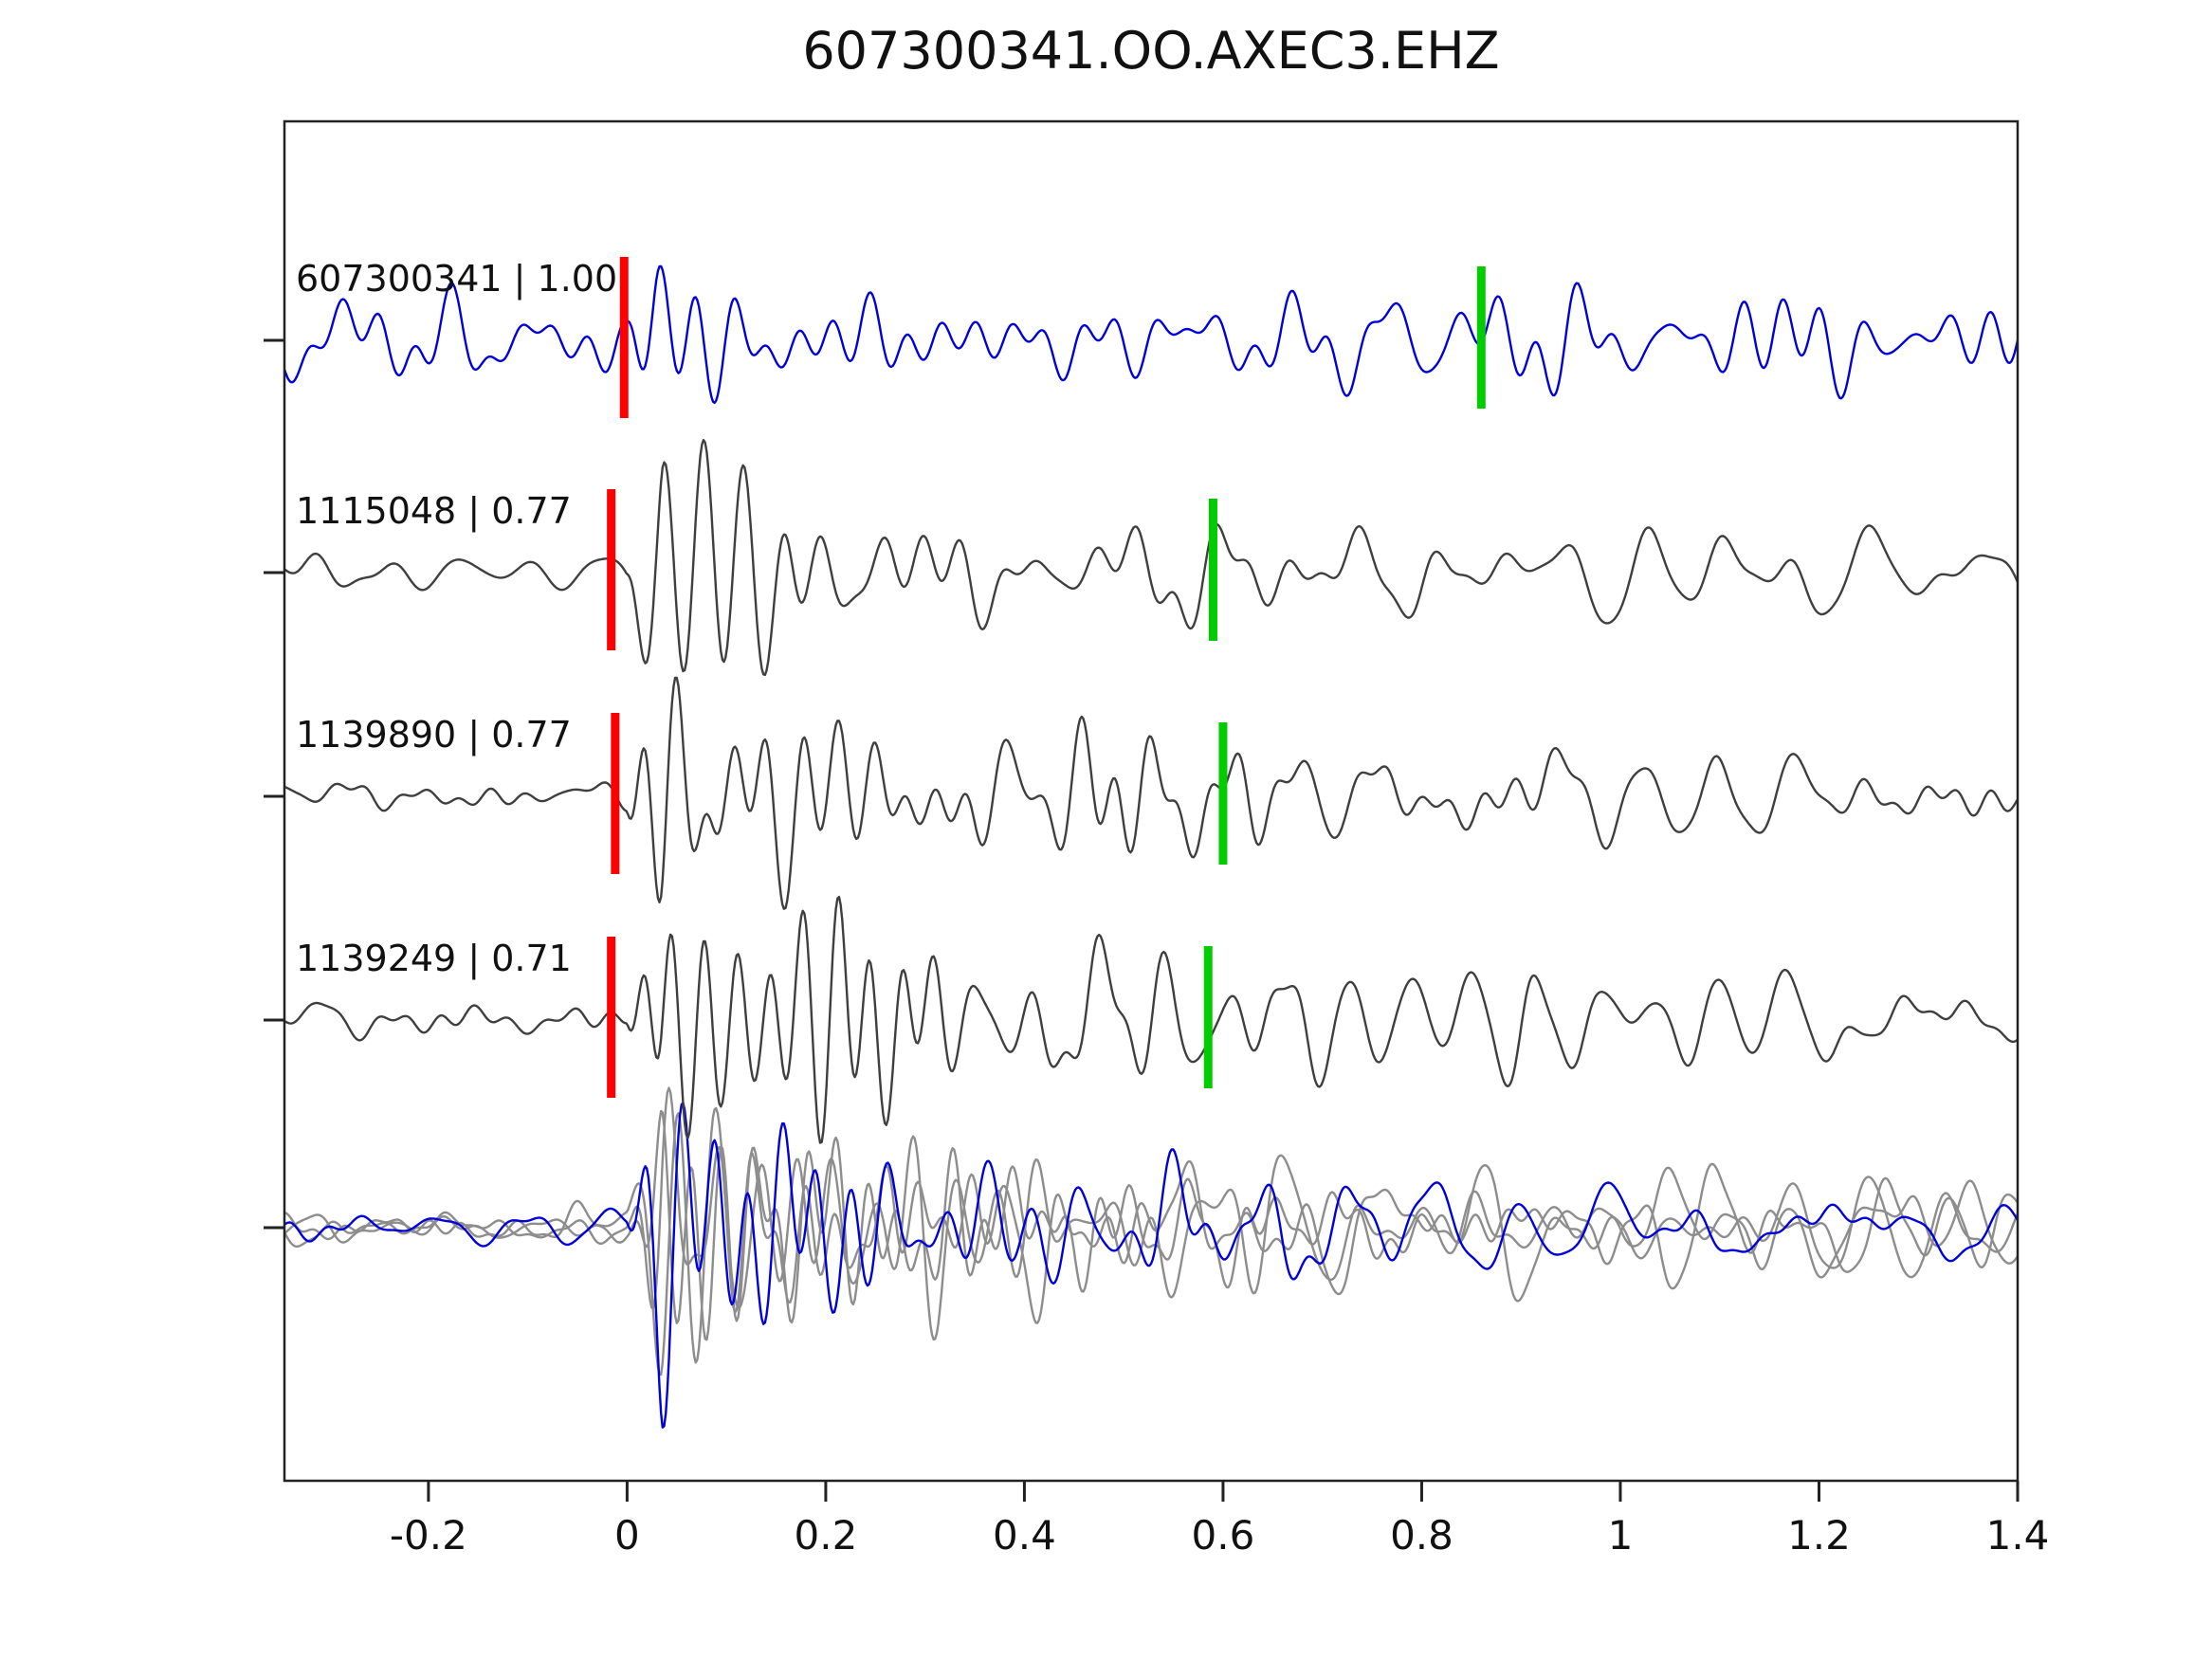  What do you see at coordinates (1151, 51) in the screenshot?
I see `chart-title: 607300341.OO.AXEC3.EHZ` at bounding box center [1151, 51].